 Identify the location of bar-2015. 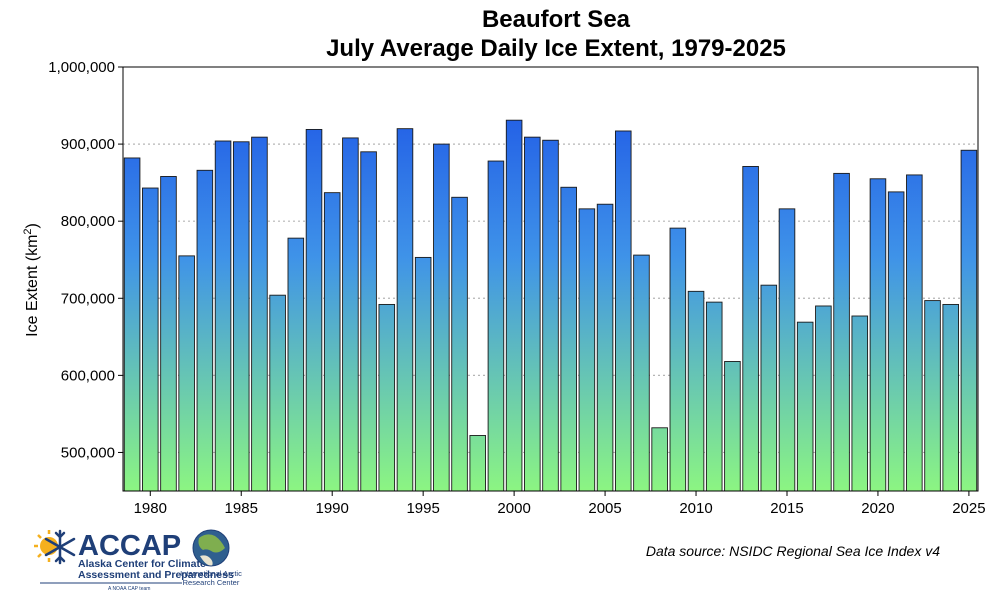
(787, 350).